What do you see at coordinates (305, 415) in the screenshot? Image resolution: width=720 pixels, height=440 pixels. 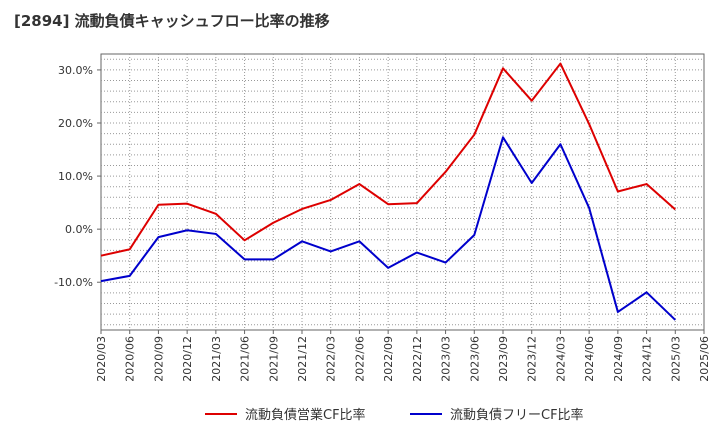 I see `legend-label-1: 流動負債営業CF比率` at bounding box center [305, 415].